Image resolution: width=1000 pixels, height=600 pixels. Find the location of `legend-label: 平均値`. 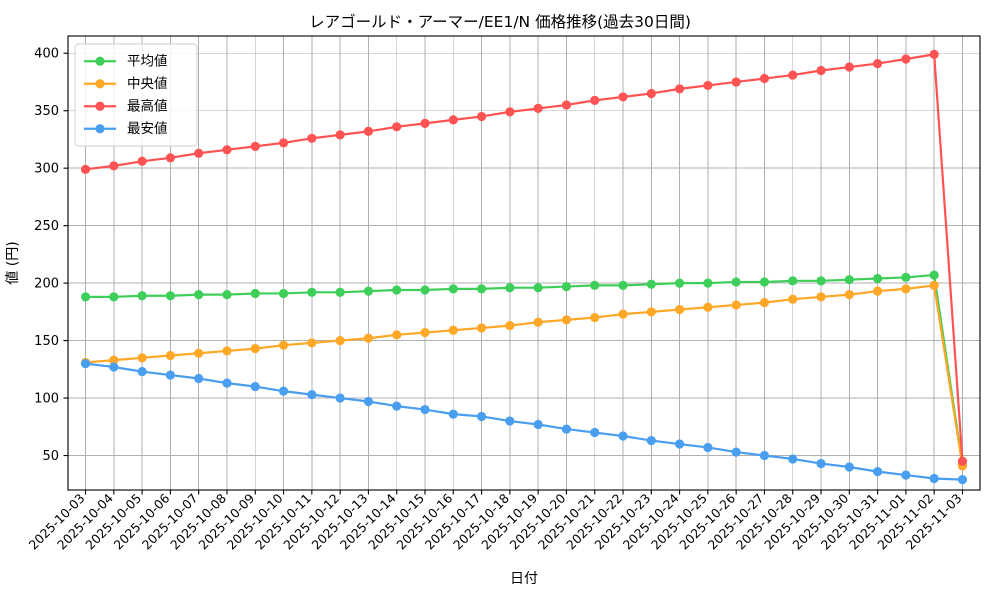

legend-label: 平均値 is located at coordinates (147, 61).